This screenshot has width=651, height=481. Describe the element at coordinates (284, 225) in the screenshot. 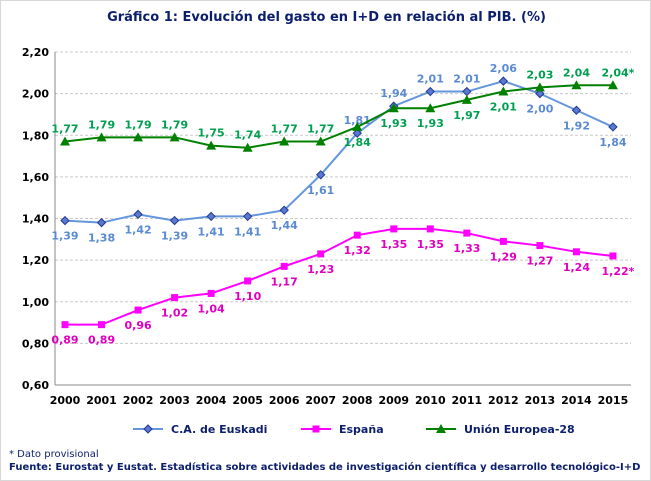

I see `data-label: 1,44` at that location.